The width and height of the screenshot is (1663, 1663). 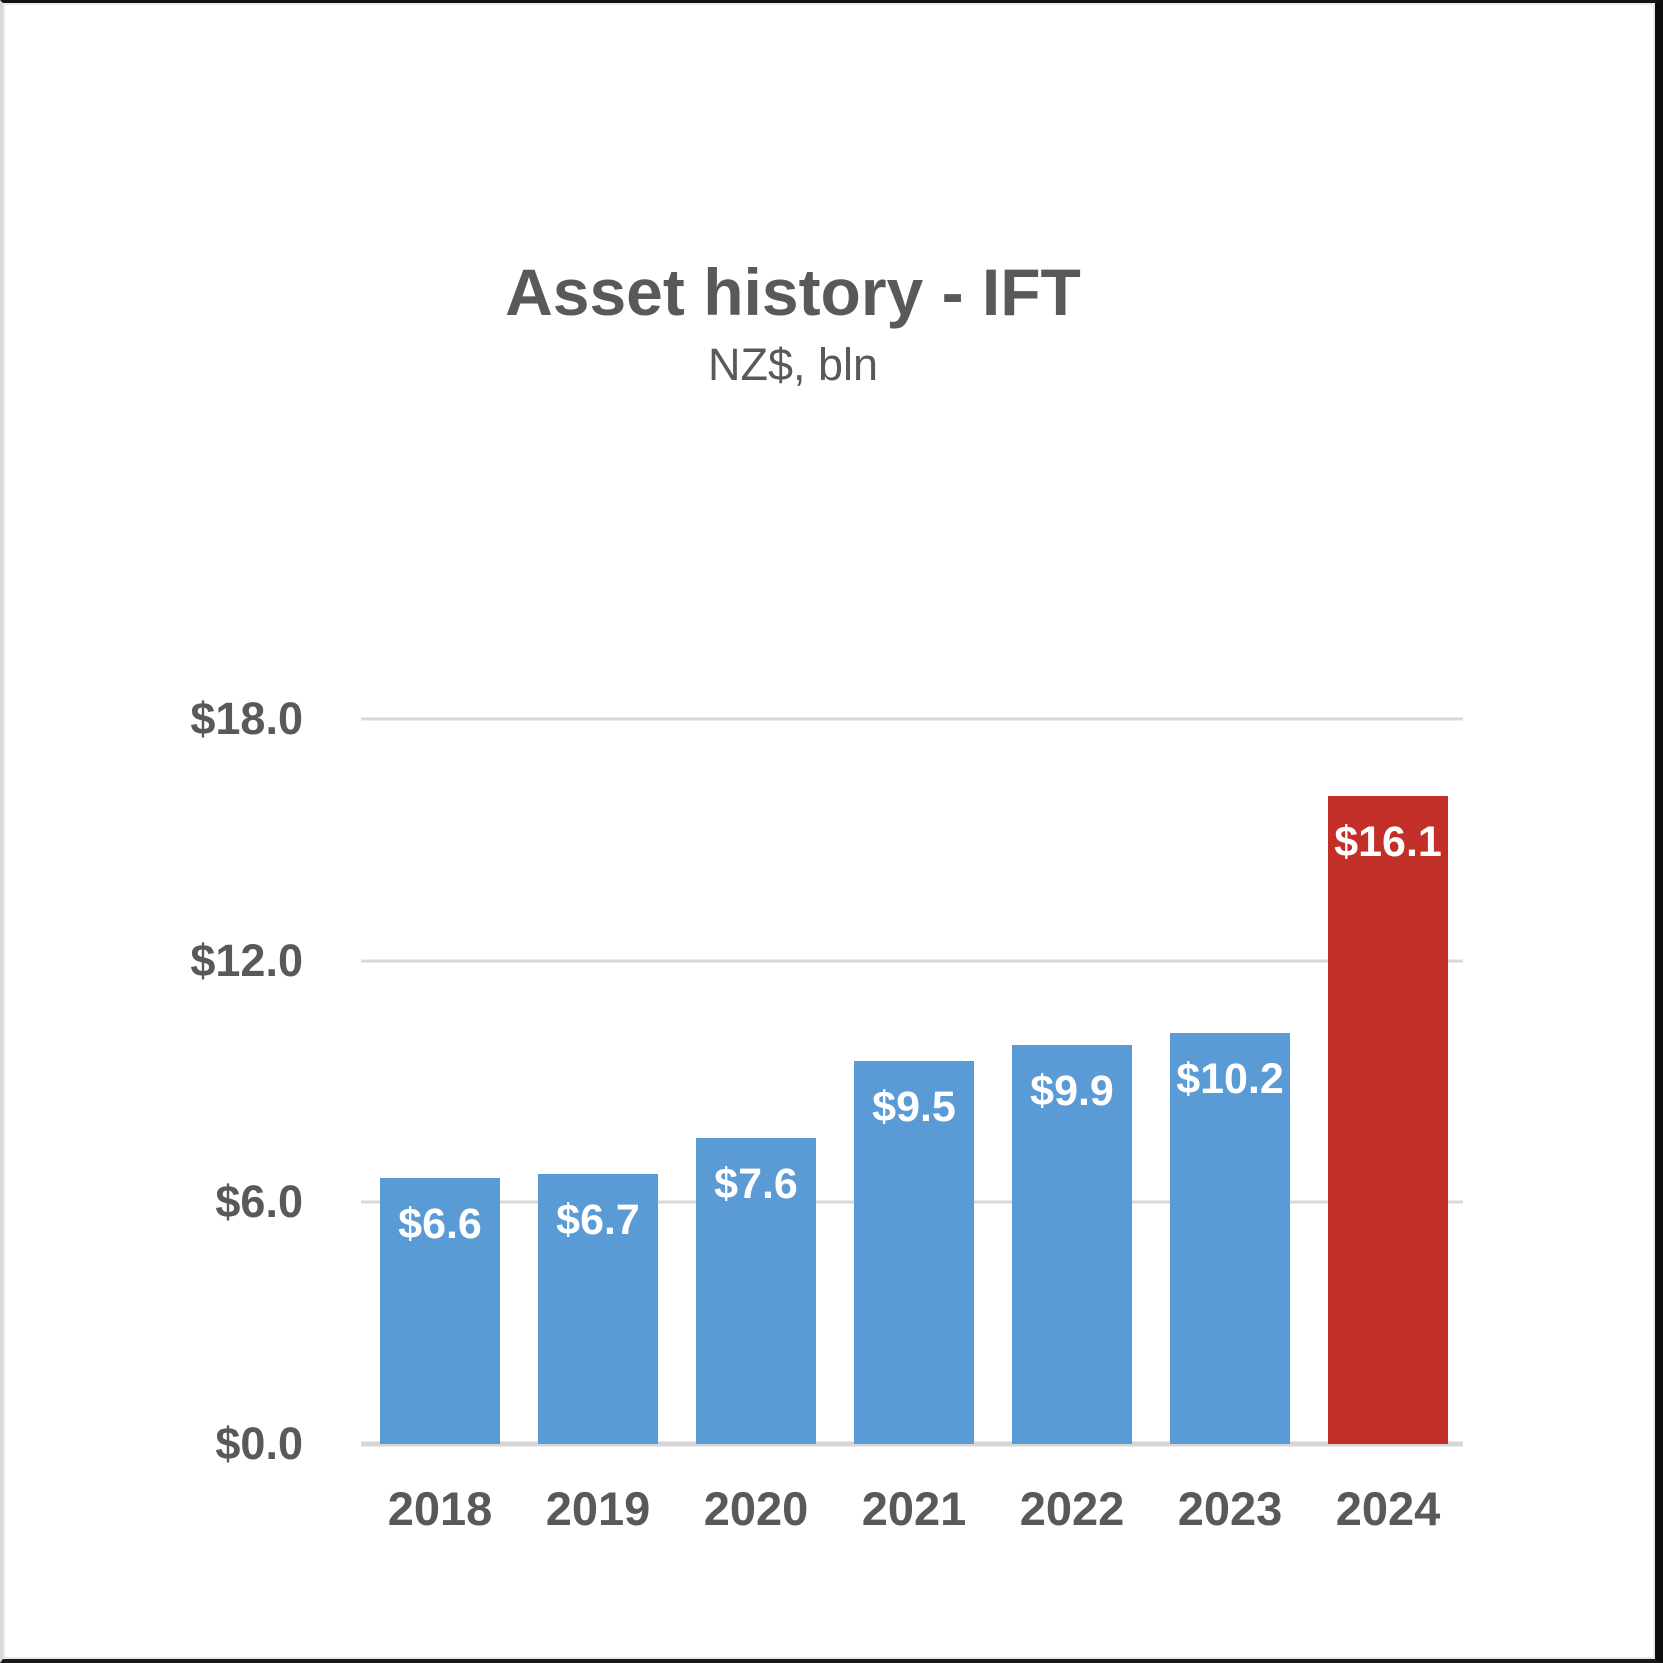 What do you see at coordinates (1230, 1238) in the screenshot?
I see `bar-2023: $10.2` at bounding box center [1230, 1238].